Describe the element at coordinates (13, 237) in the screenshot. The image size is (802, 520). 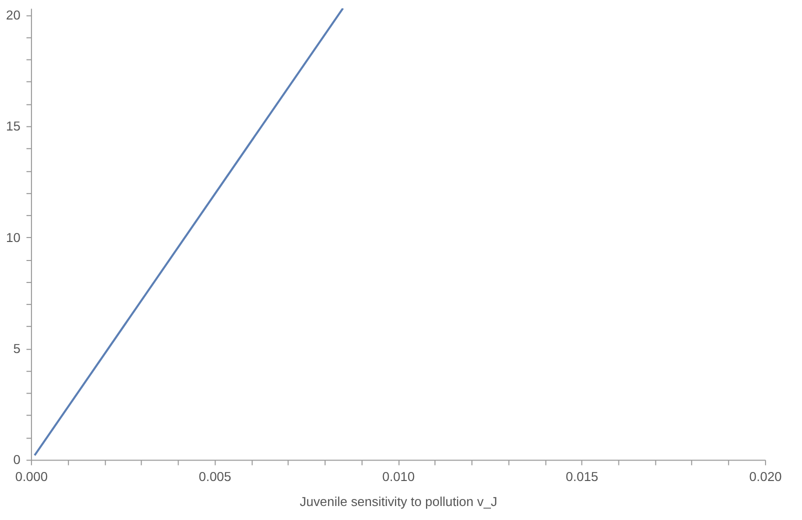
I see `y-tick-label: 10` at that location.